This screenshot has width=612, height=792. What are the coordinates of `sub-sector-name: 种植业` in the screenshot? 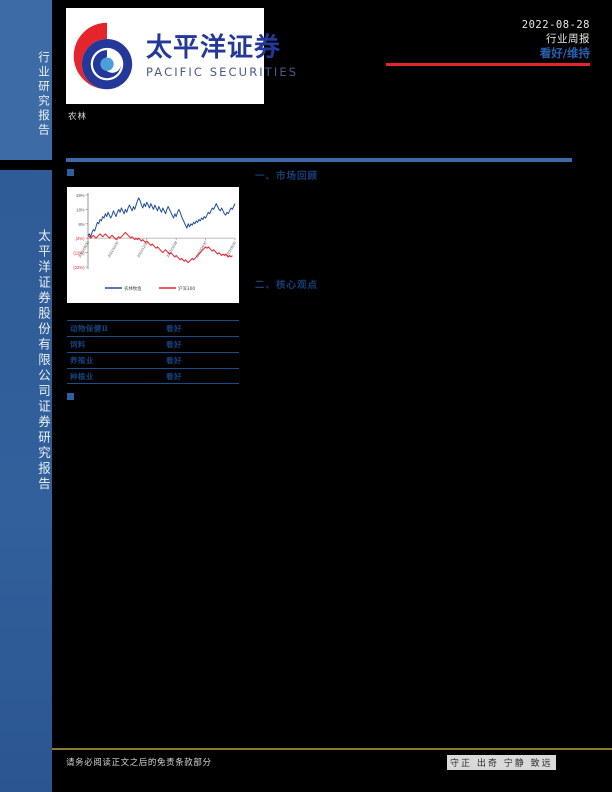 It's located at (82, 376).